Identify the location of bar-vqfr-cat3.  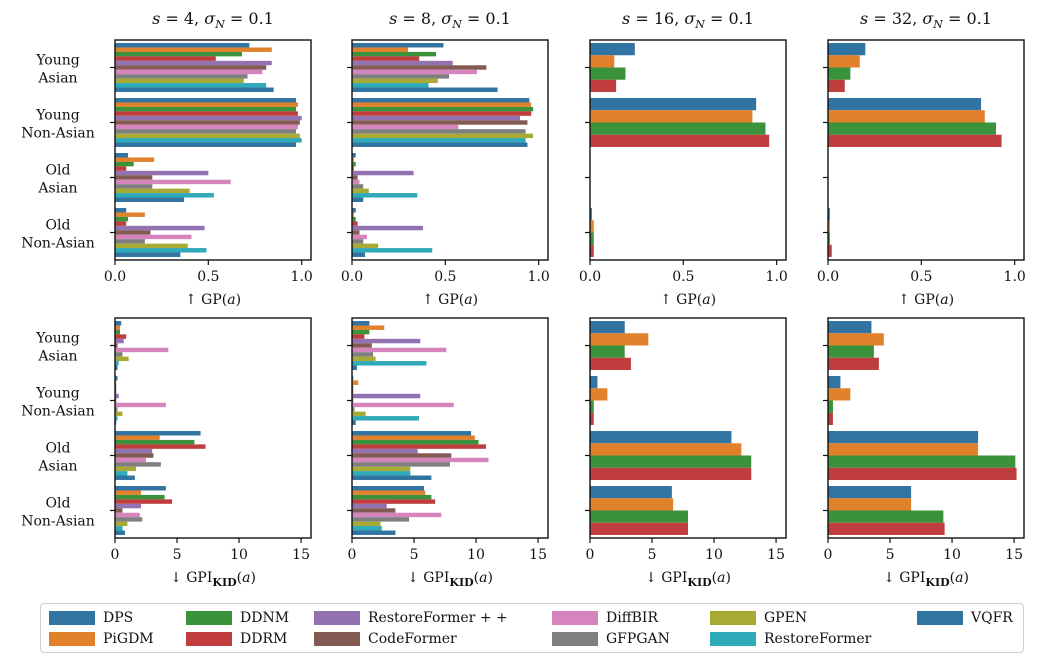
(125, 477).